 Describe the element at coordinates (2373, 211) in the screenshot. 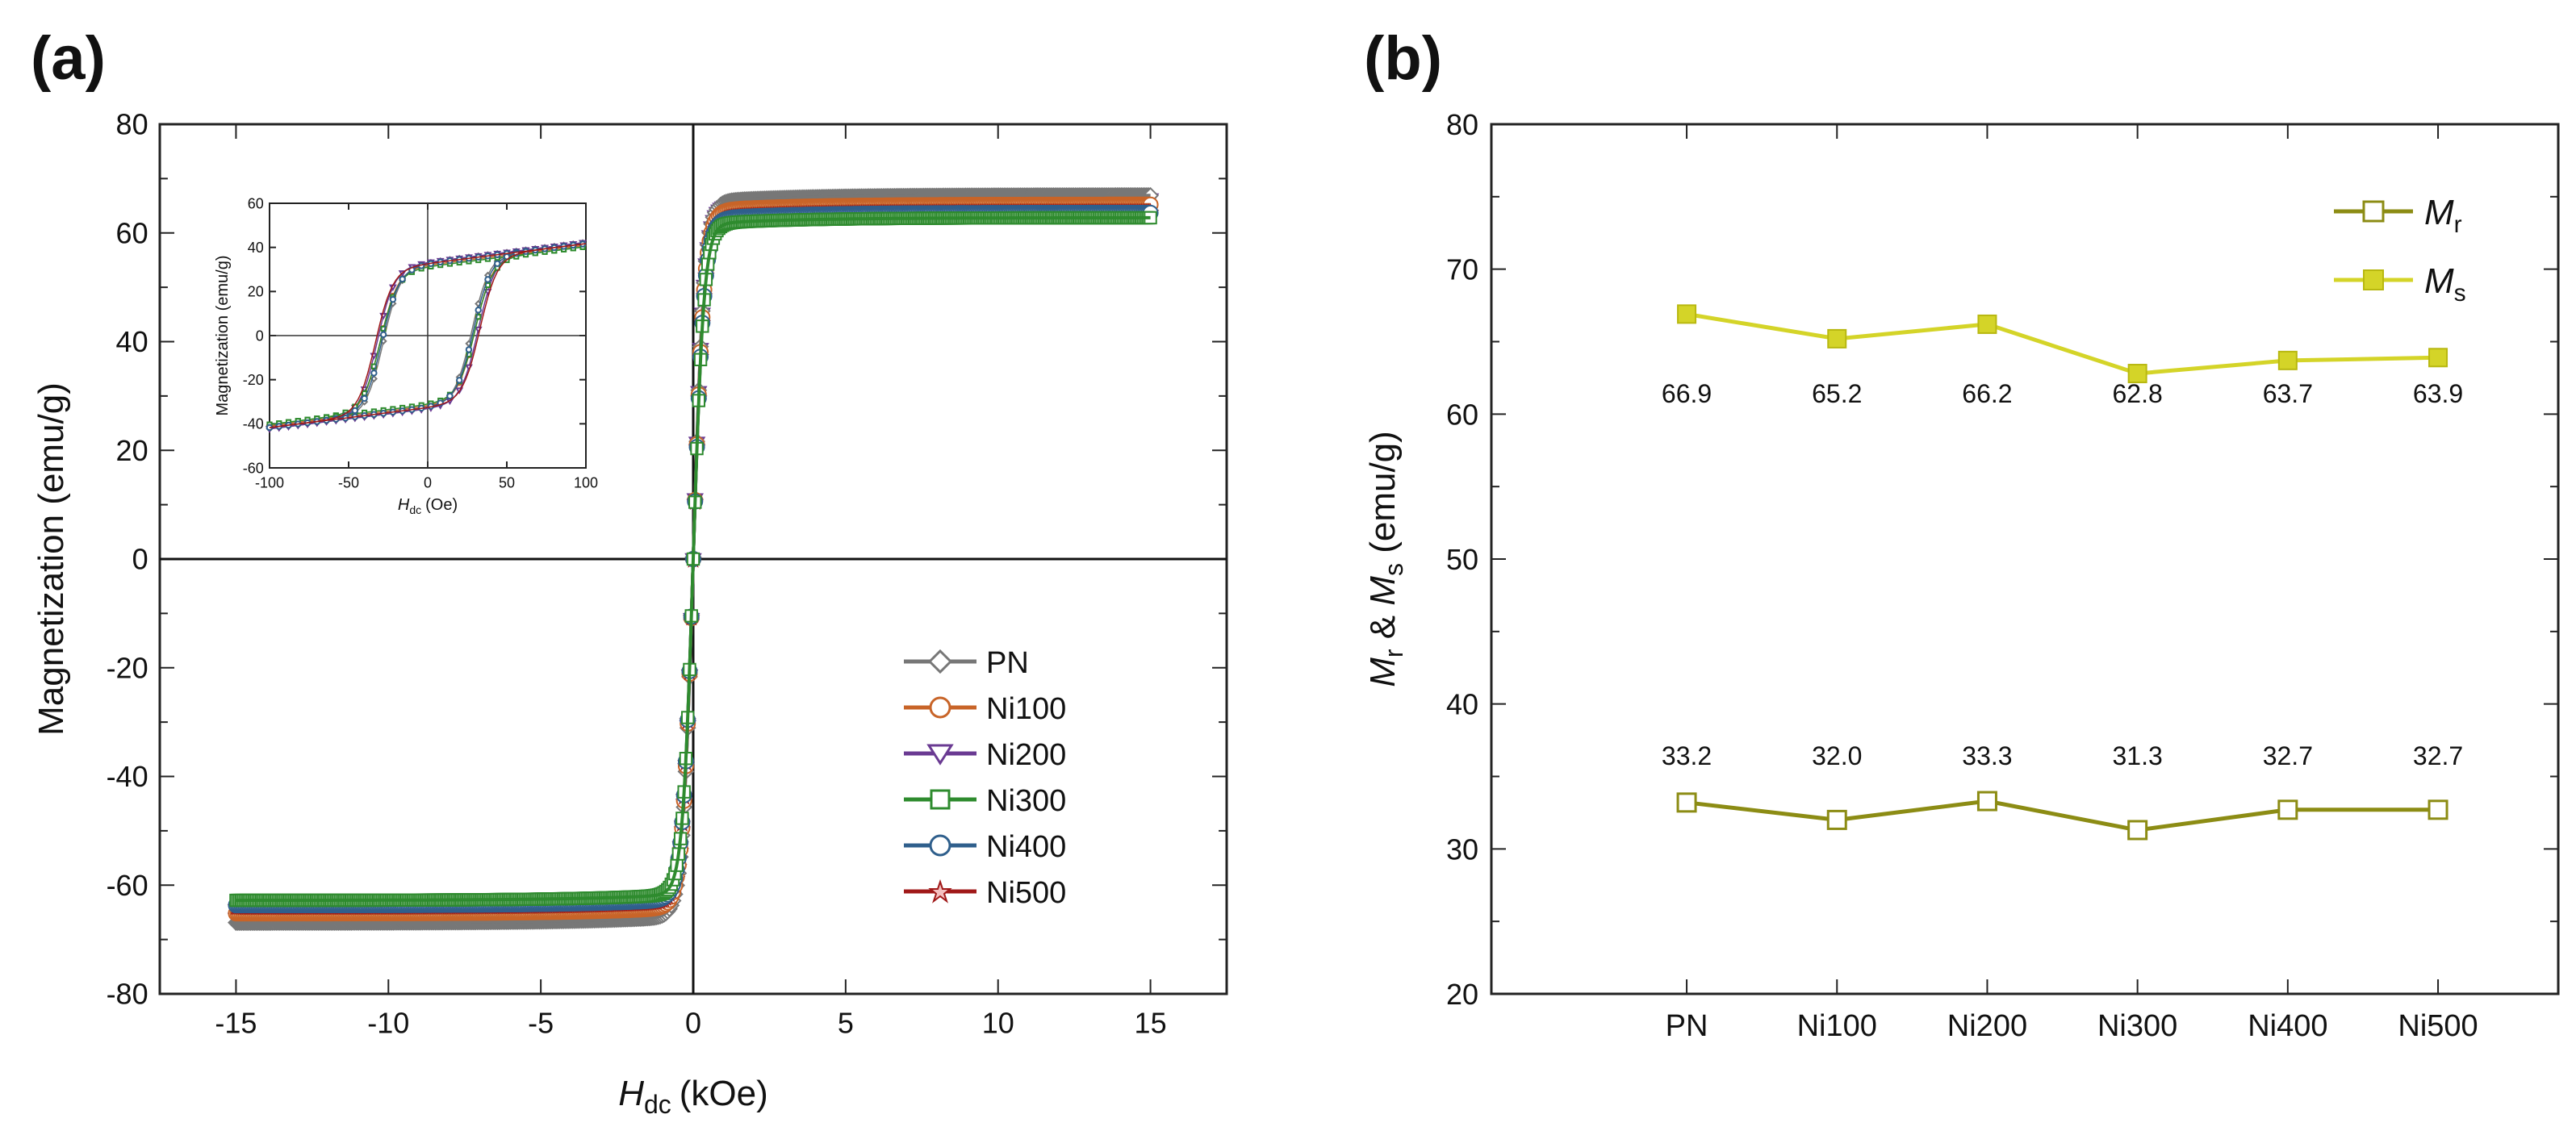

I see `open-square-marker-icon` at that location.